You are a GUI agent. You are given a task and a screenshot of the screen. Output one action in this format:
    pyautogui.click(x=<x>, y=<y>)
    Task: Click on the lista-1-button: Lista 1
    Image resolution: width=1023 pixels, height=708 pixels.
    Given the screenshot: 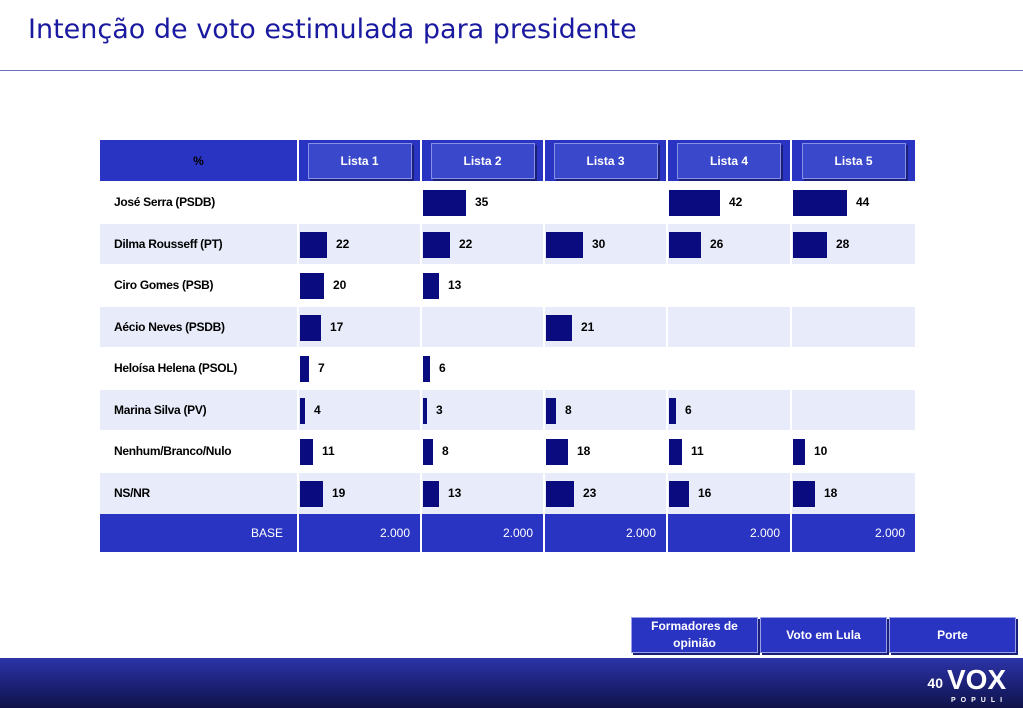 What is the action you would take?
    pyautogui.click(x=359, y=160)
    